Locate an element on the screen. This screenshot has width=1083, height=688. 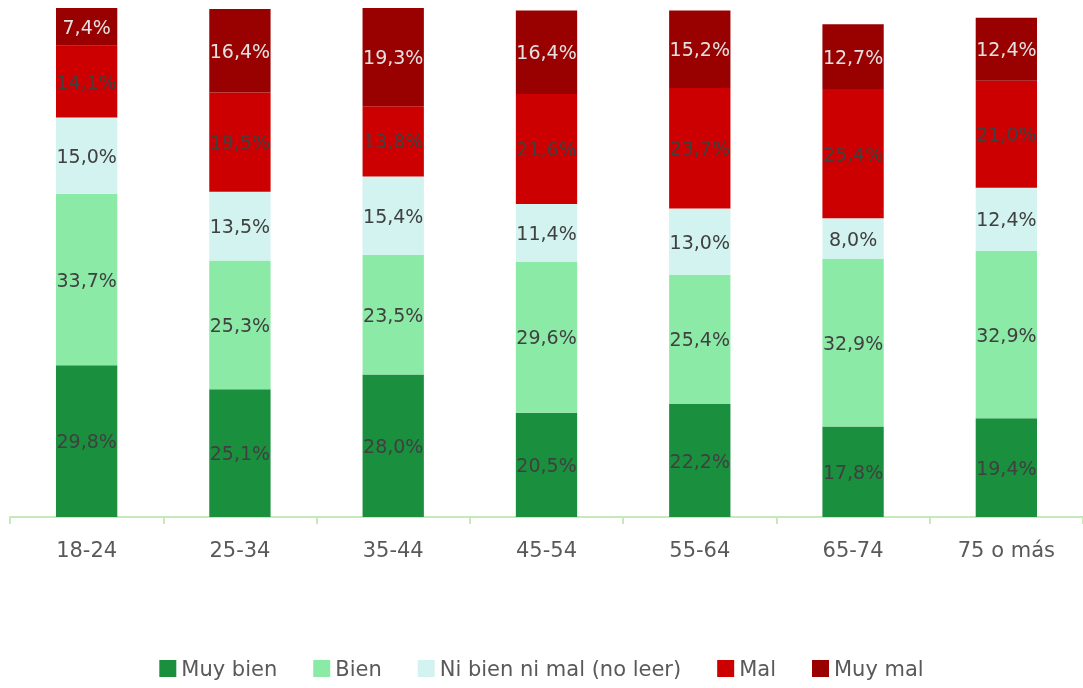
legend-label: Mal is located at coordinates (757, 668).